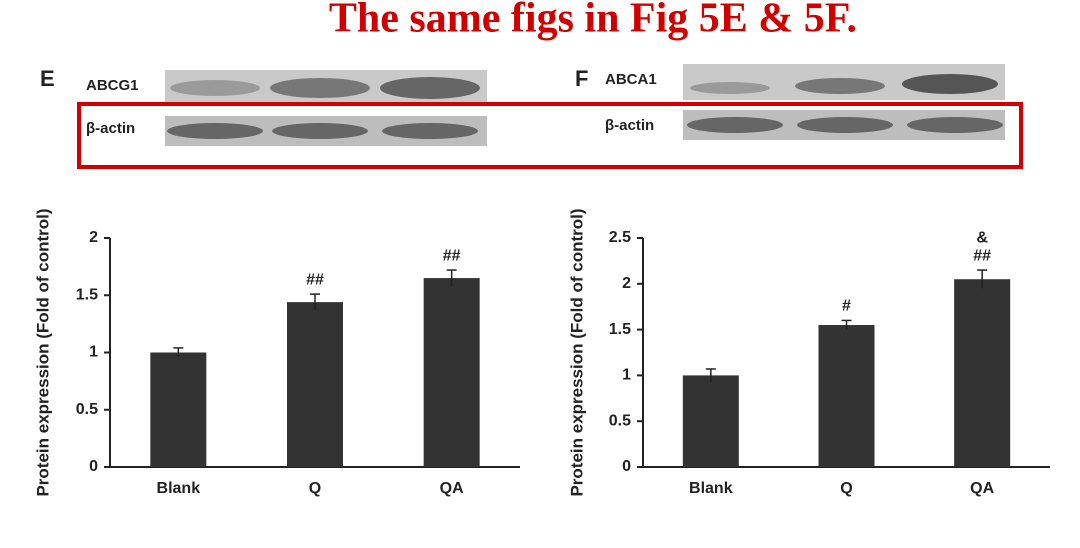 This screenshot has width=1080, height=548. Describe the element at coordinates (593, 21) in the screenshot. I see `annotation-title: The same figs in Fig 5E & 5F.` at that location.